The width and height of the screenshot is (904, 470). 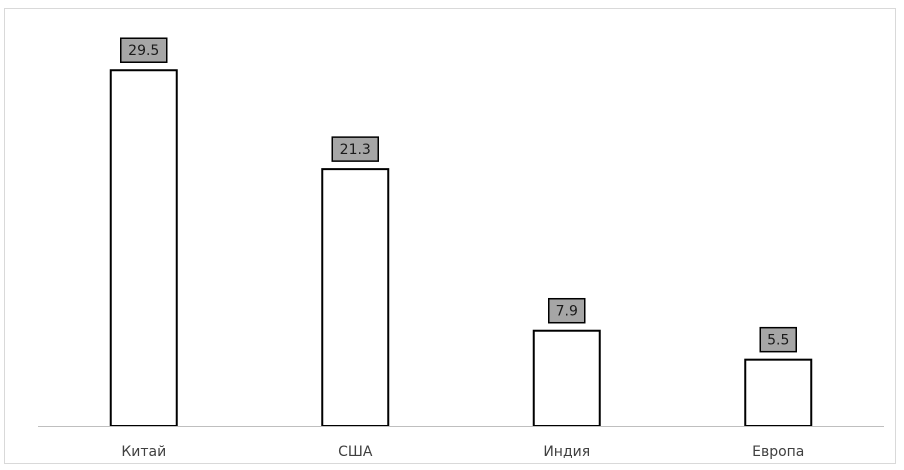 What do you see at coordinates (355, 452) in the screenshot?
I see `x-tick-label-2: США` at bounding box center [355, 452].